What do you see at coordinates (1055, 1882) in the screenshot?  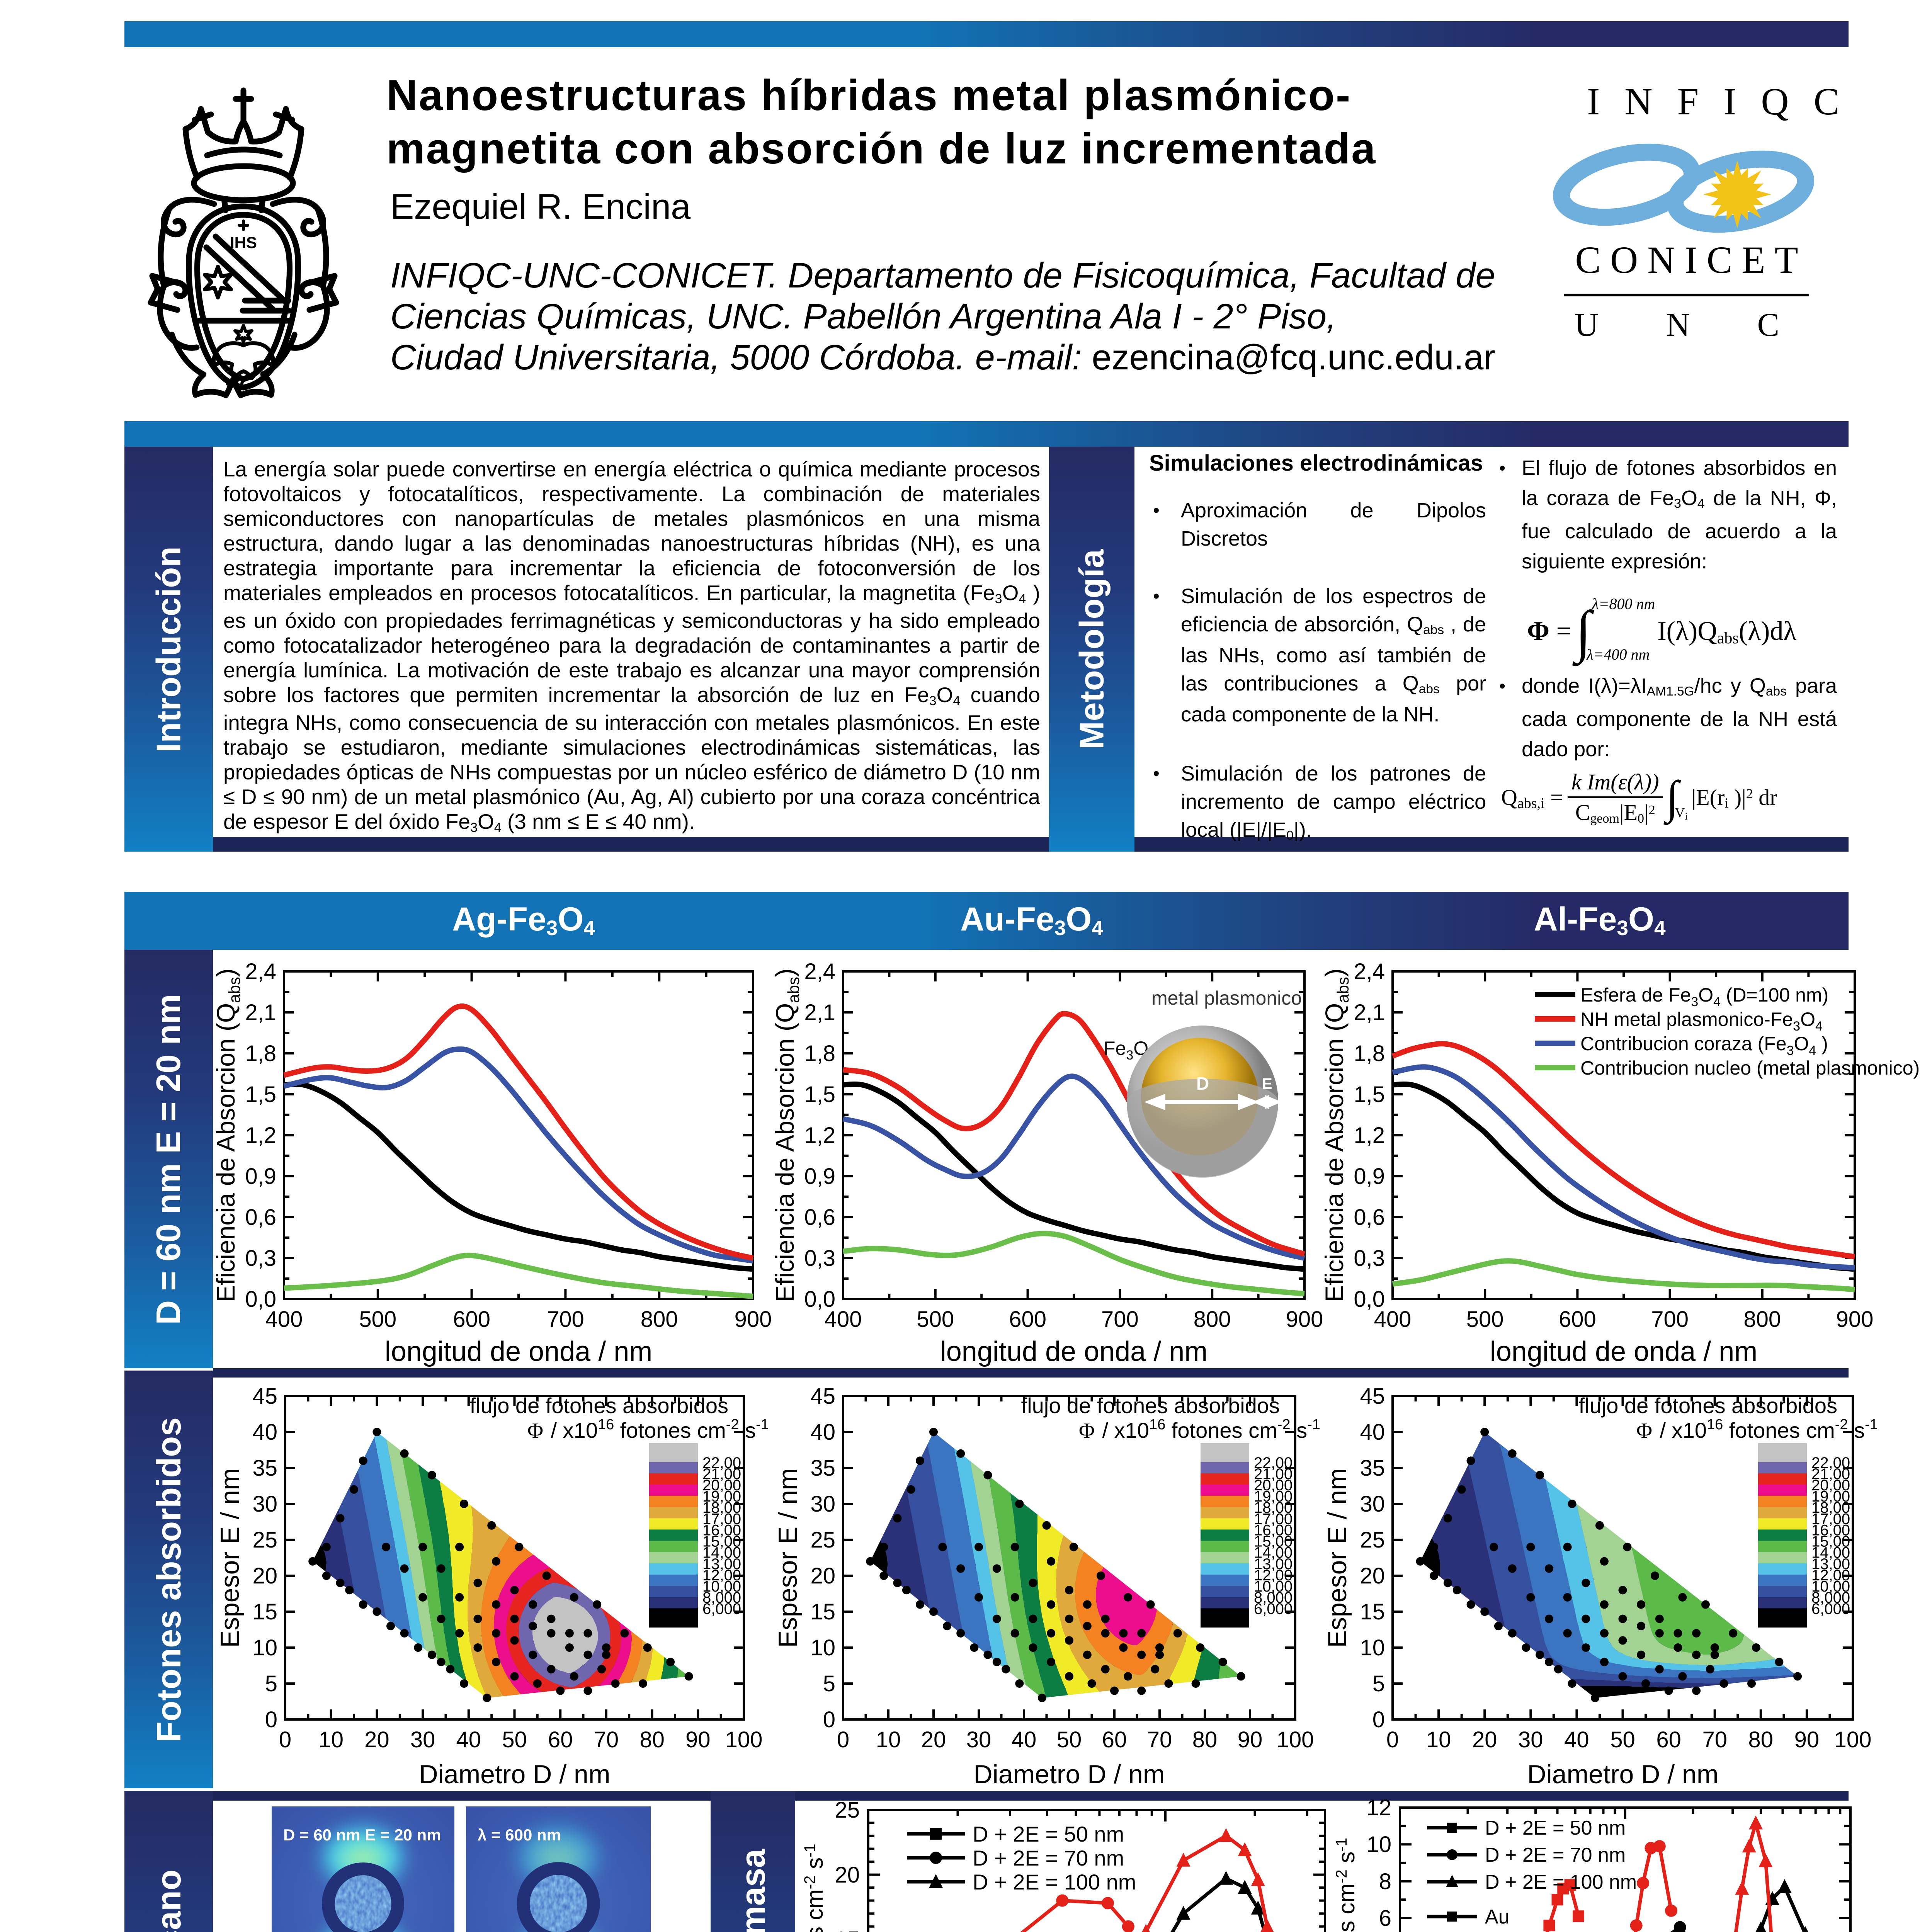 I see `svg-text: D + 2E = 100 nm` at bounding box center [1055, 1882].